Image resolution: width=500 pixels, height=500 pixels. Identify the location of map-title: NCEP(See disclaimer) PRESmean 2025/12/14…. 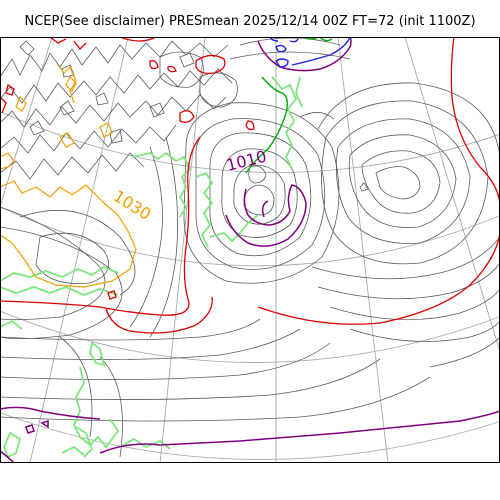
(250, 21).